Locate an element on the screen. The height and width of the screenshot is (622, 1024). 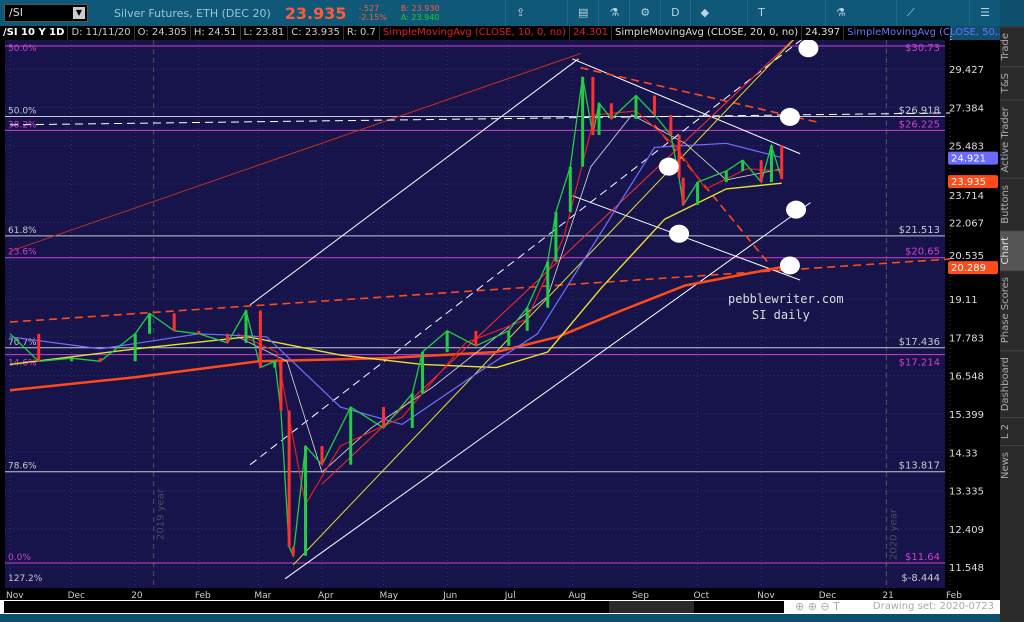
chart-title: /SI 10 Y 1D is located at coordinates (34, 33).